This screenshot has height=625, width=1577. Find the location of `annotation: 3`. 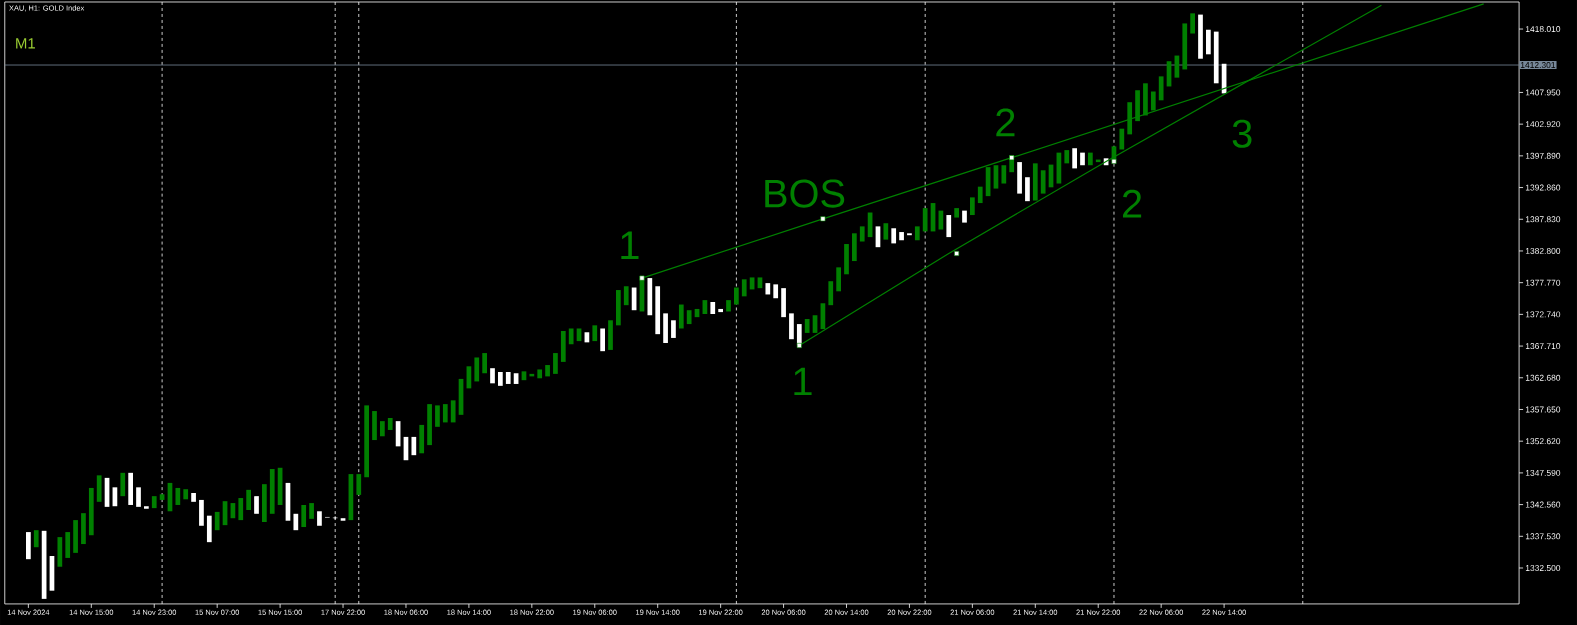

annotation: 3 is located at coordinates (1242, 133).